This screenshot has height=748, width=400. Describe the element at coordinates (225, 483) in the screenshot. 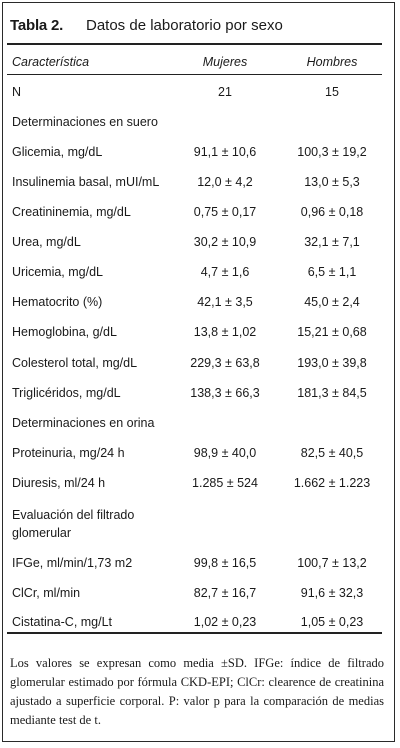

I see `women-value: 1.285 ± 524` at that location.